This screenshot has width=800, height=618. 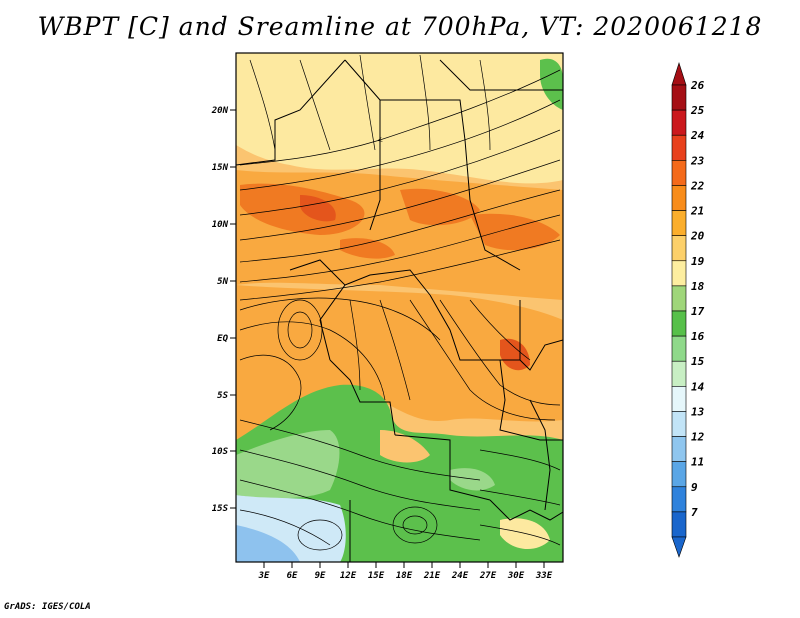 I want to click on lat-label: 10N, so click(x=220, y=225).